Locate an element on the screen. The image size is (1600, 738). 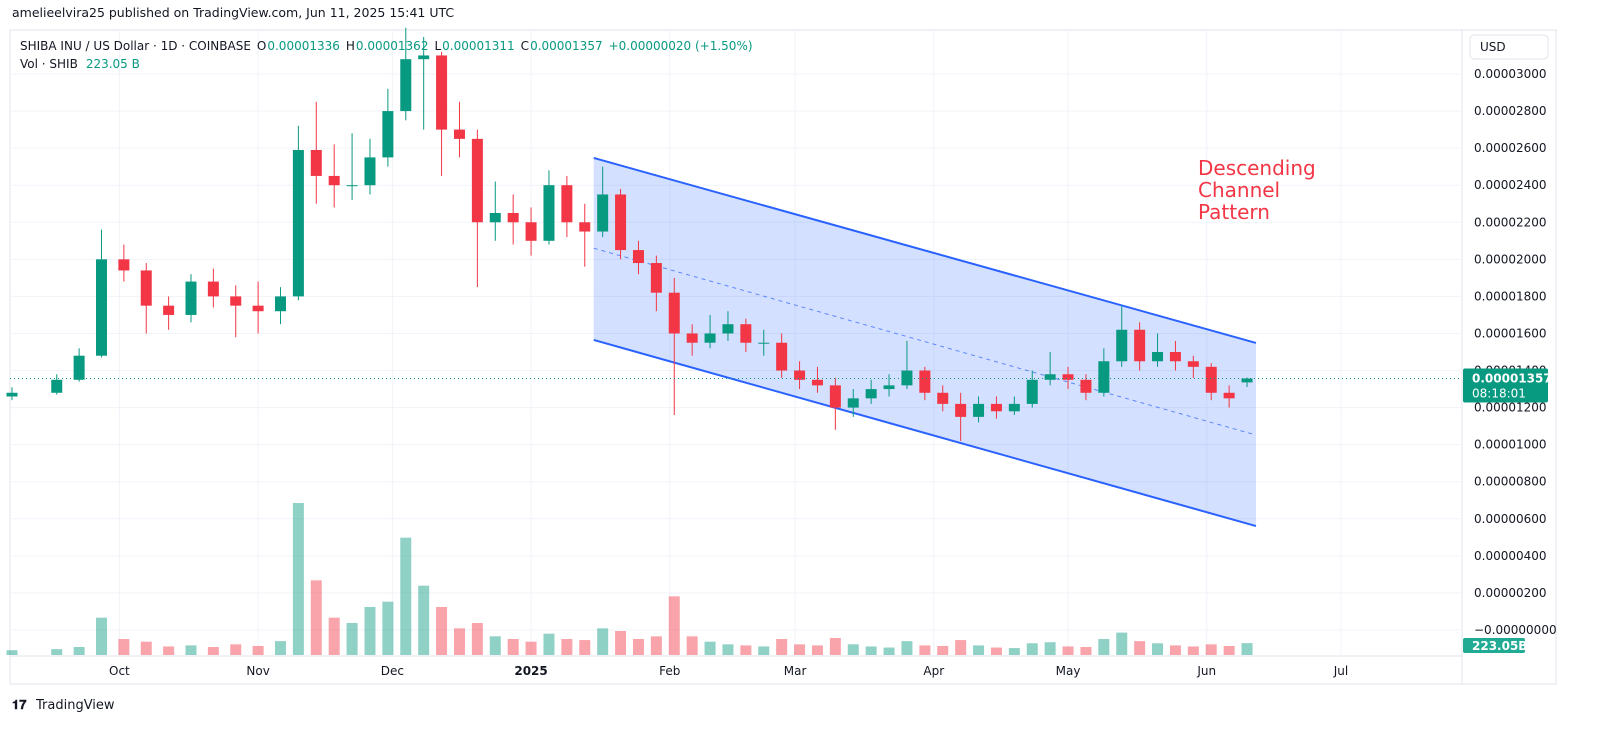
y-tick-label: 0.00001000 is located at coordinates (1510, 445).